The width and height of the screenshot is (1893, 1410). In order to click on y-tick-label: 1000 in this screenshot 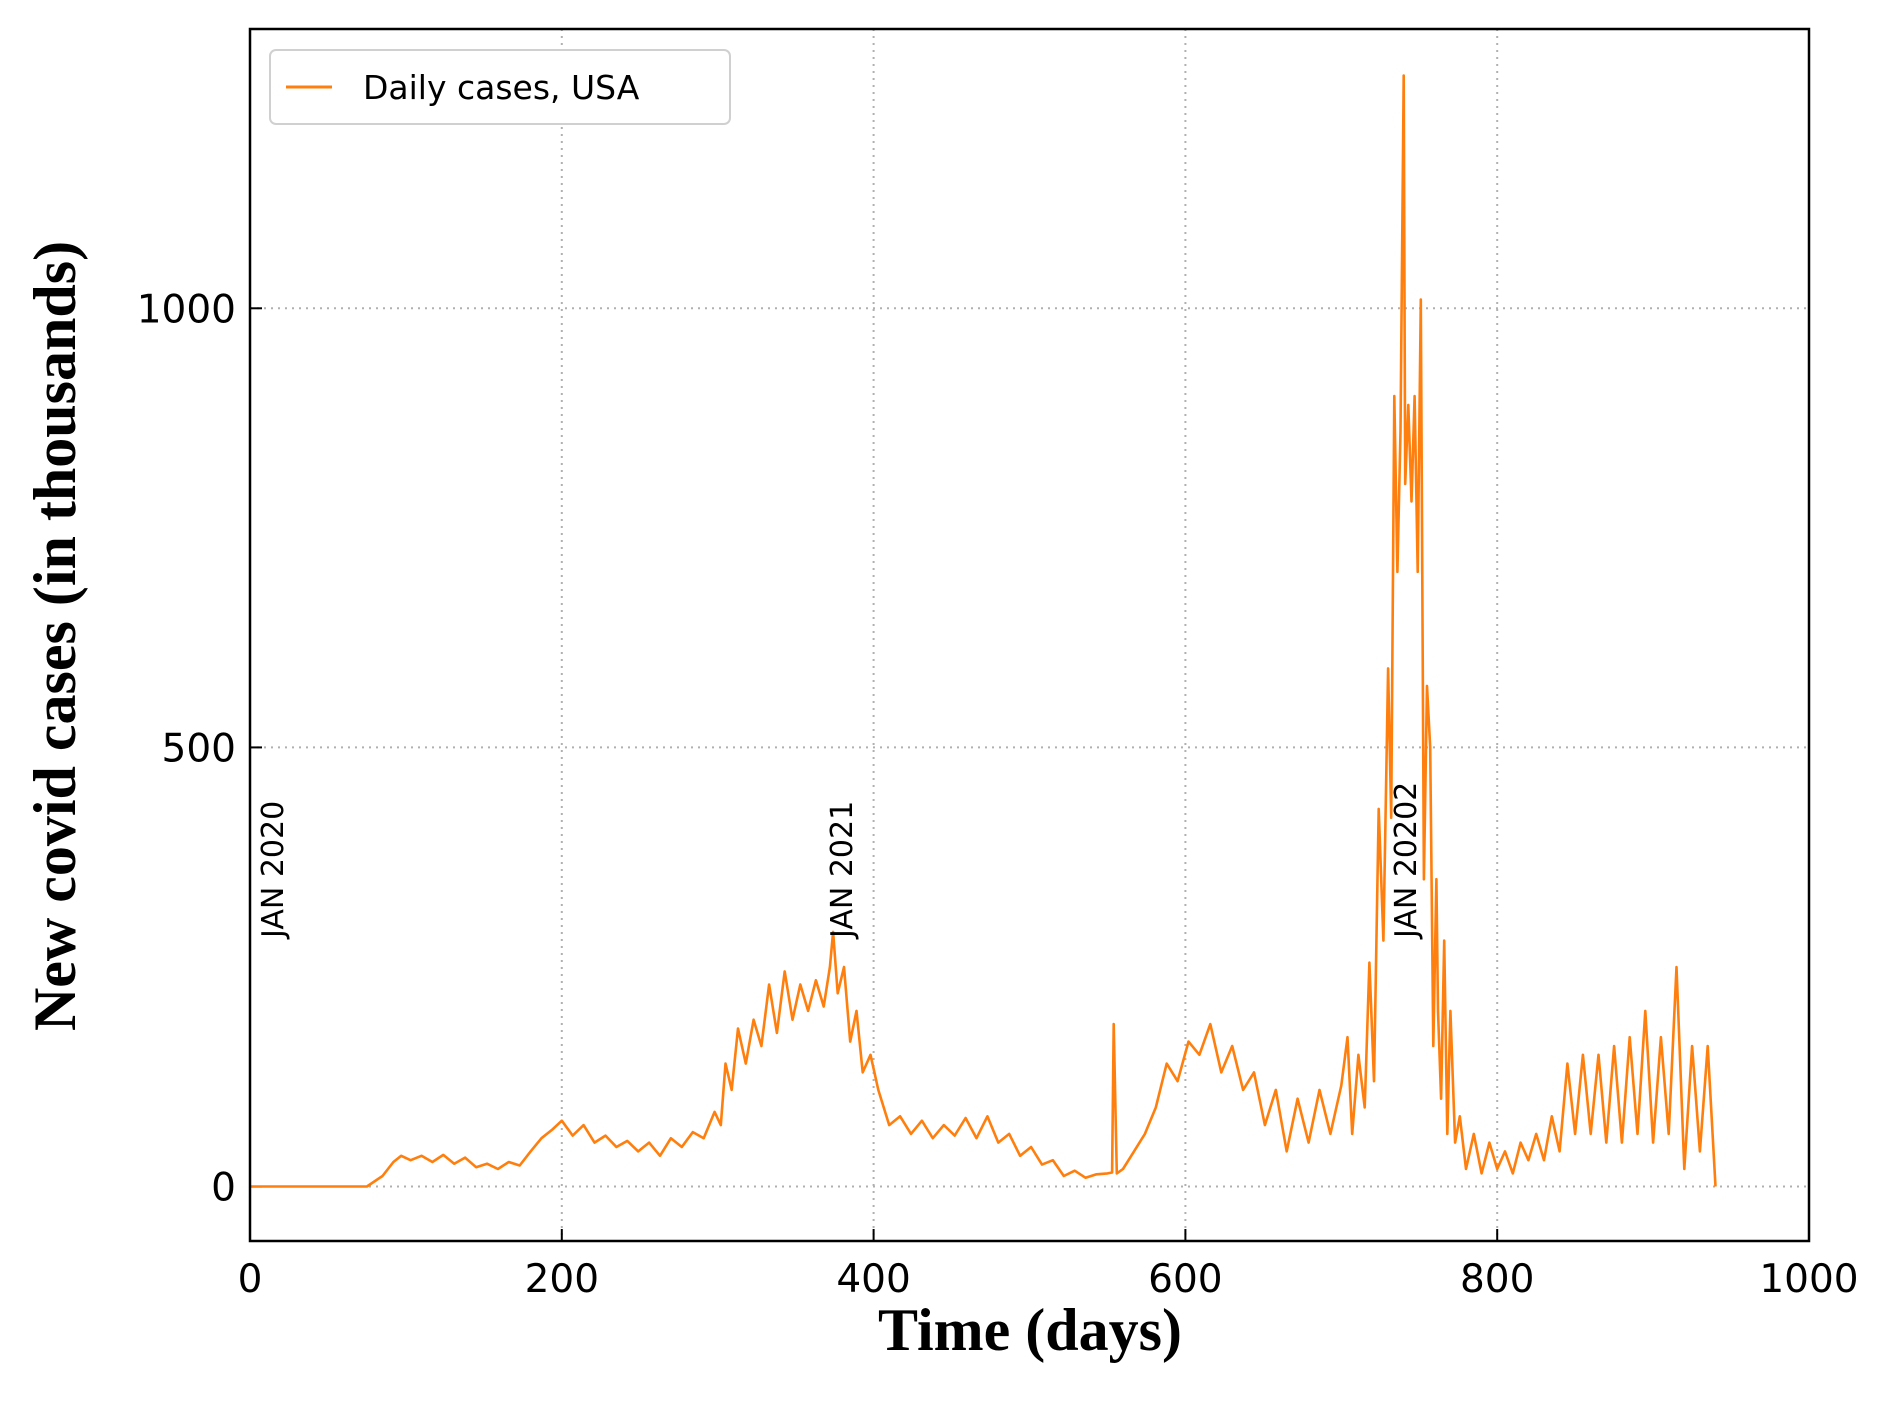, I will do `click(186, 309)`.